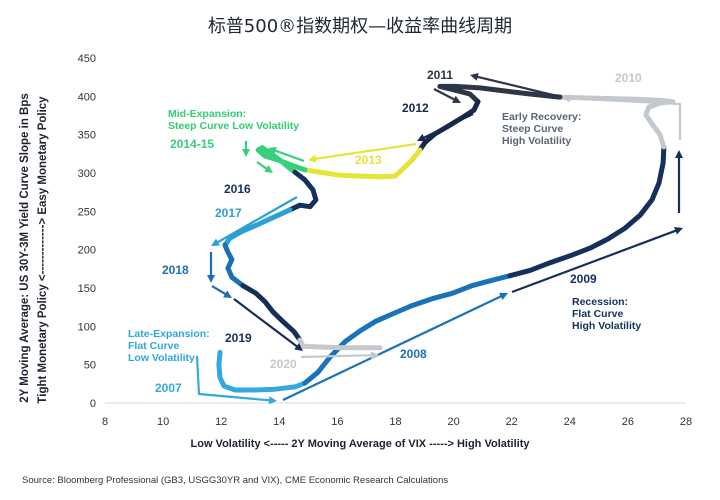 This screenshot has width=720, height=500. Describe the element at coordinates (340, 344) in the screenshot. I see `series-line-2020` at that location.